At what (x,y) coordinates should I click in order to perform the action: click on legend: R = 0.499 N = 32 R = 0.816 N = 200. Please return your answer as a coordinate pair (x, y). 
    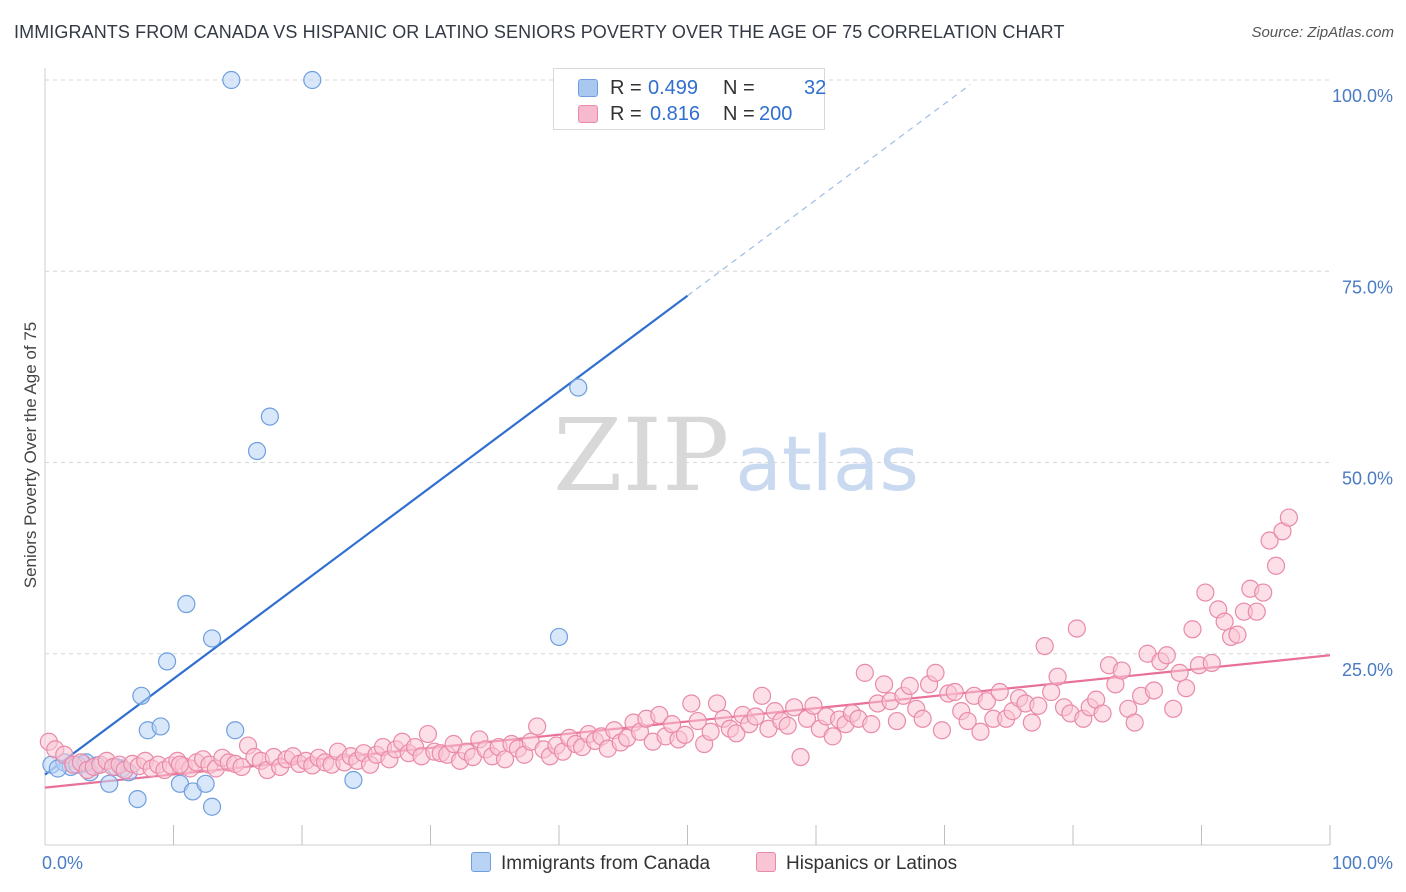
    Looking at the image, I should click on (690, 99).